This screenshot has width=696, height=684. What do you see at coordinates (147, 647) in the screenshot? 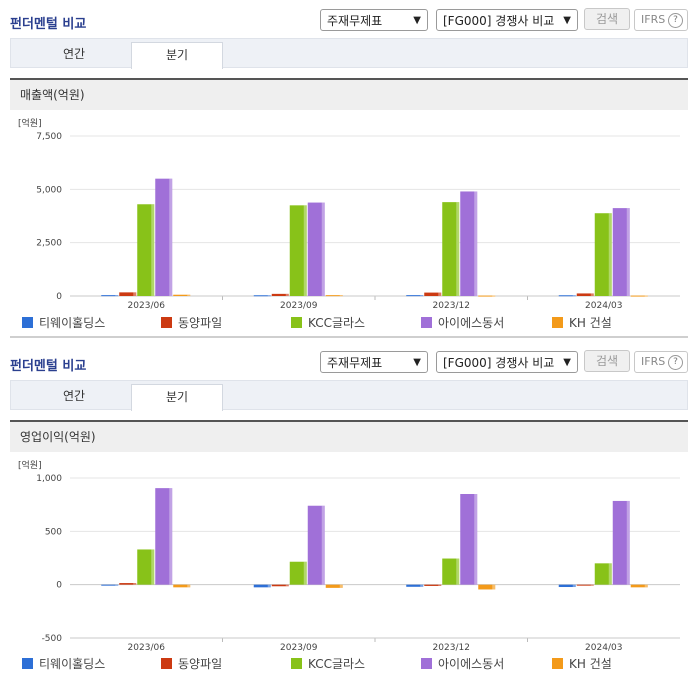
I see `x-tick-label: 2023/06` at bounding box center [147, 647].